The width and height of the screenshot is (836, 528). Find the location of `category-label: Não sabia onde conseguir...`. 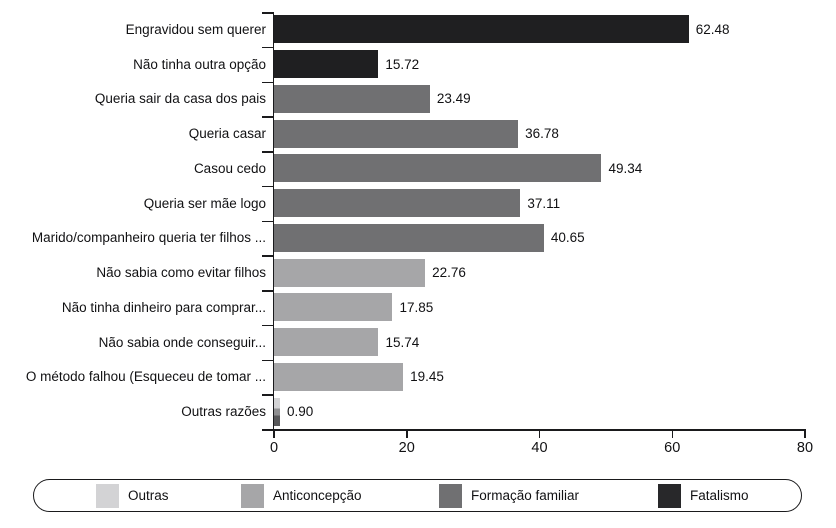

category-label: Não sabia onde conseguir... is located at coordinates (182, 342).